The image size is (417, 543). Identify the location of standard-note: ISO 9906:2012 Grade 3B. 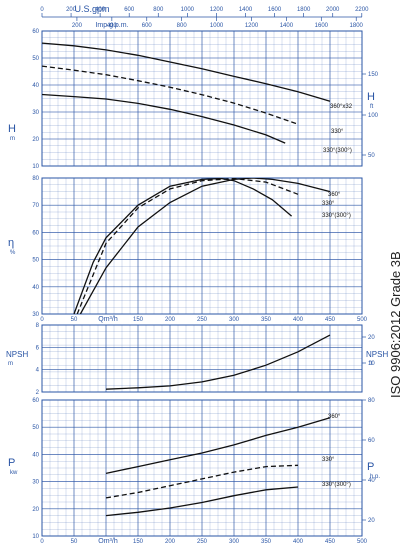
(395, 324).